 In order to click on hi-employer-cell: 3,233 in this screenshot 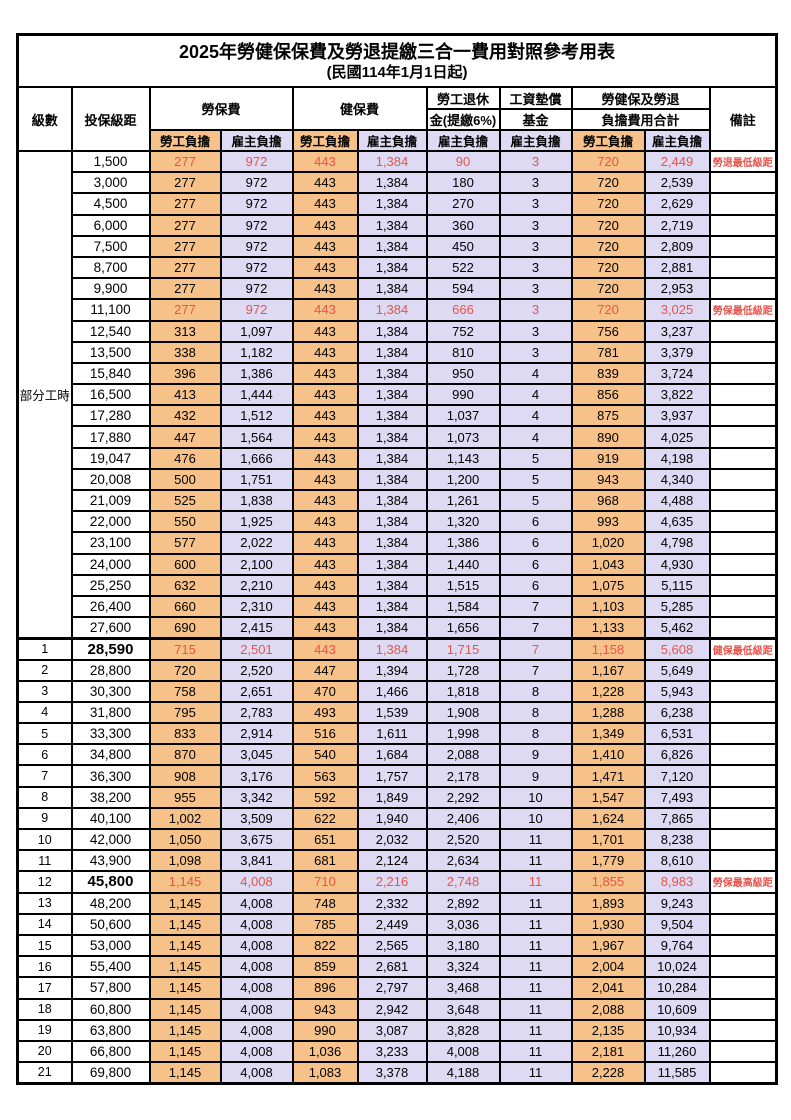, I will do `click(392, 1051)`.